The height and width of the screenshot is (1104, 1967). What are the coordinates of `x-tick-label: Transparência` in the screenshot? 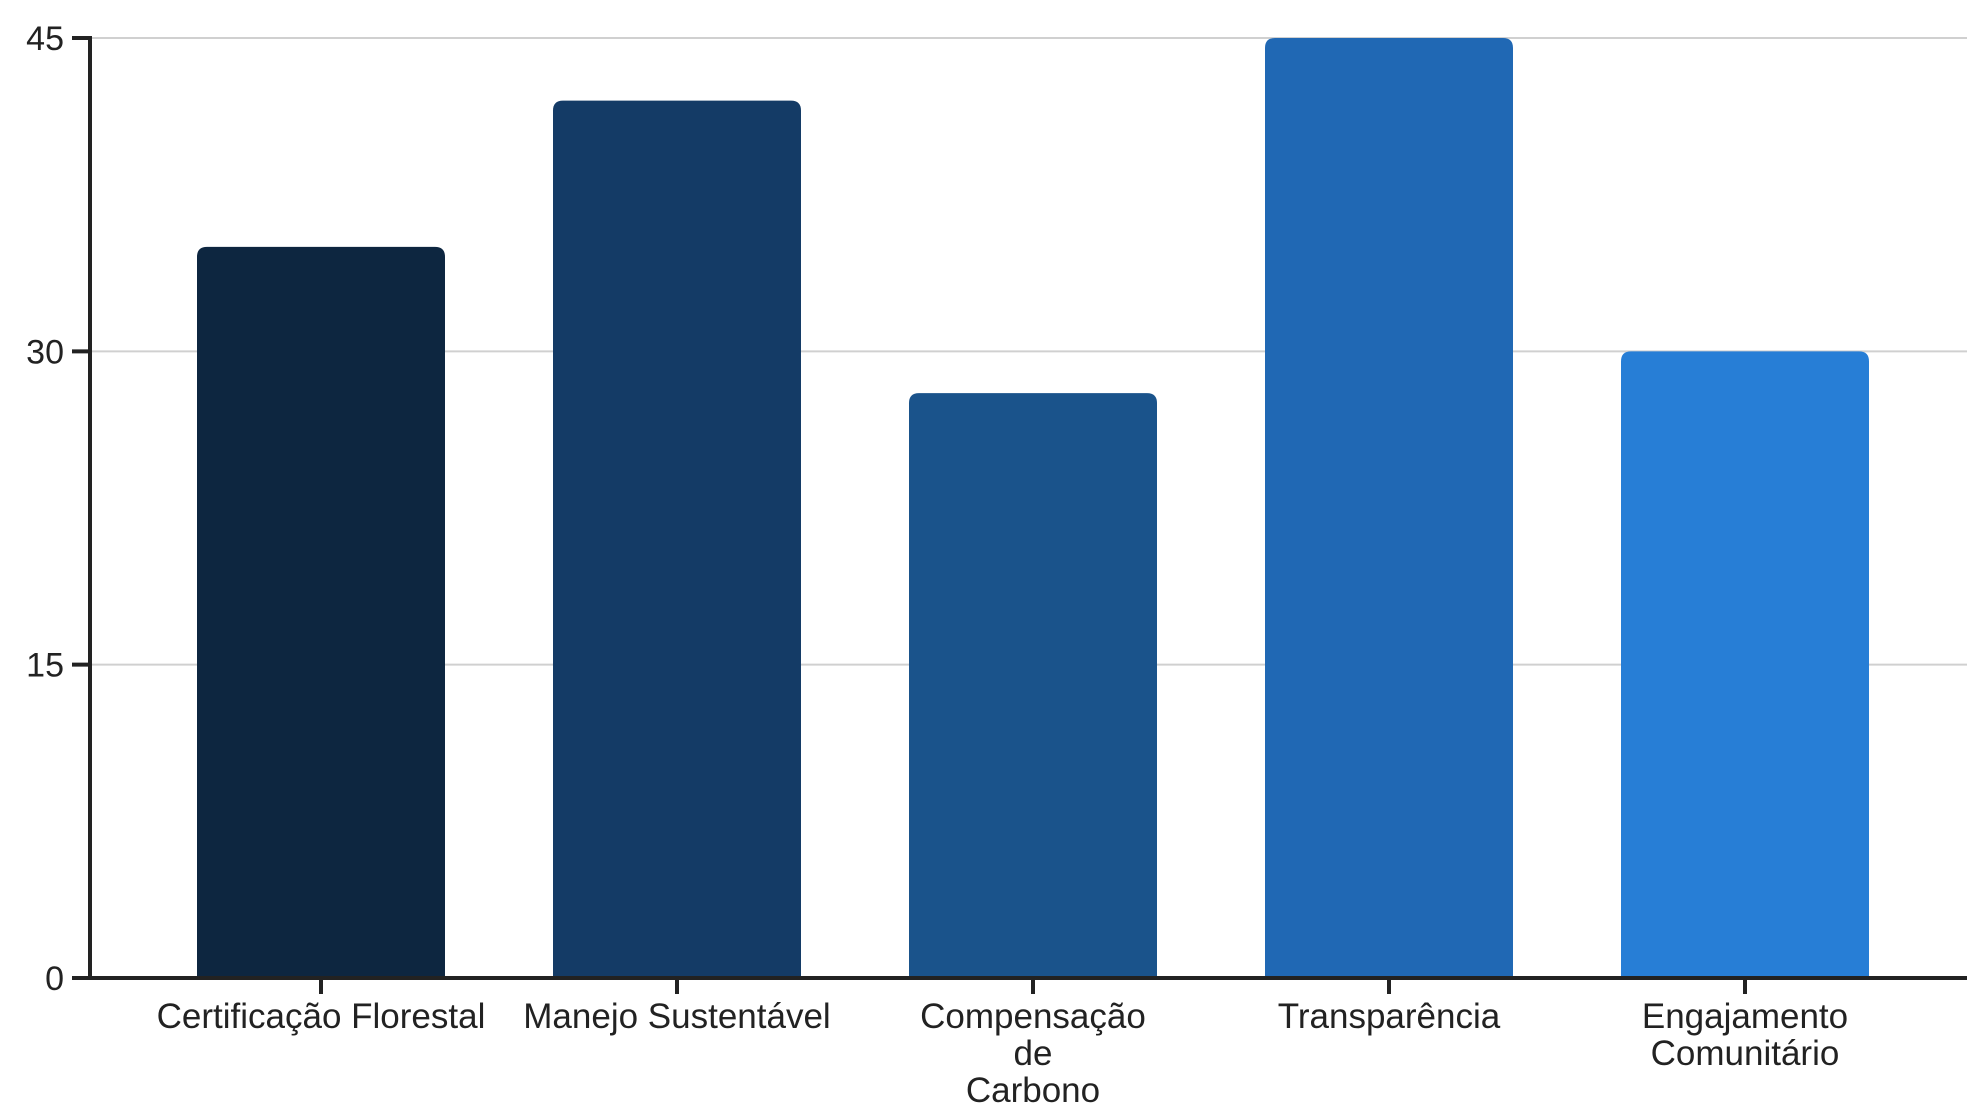 It's located at (1389, 1016).